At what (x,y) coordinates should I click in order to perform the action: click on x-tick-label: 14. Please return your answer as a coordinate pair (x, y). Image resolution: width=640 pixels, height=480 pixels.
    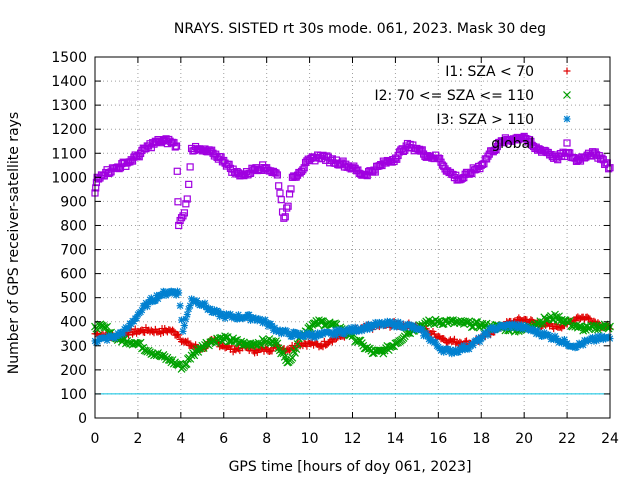
    Looking at the image, I should click on (396, 439).